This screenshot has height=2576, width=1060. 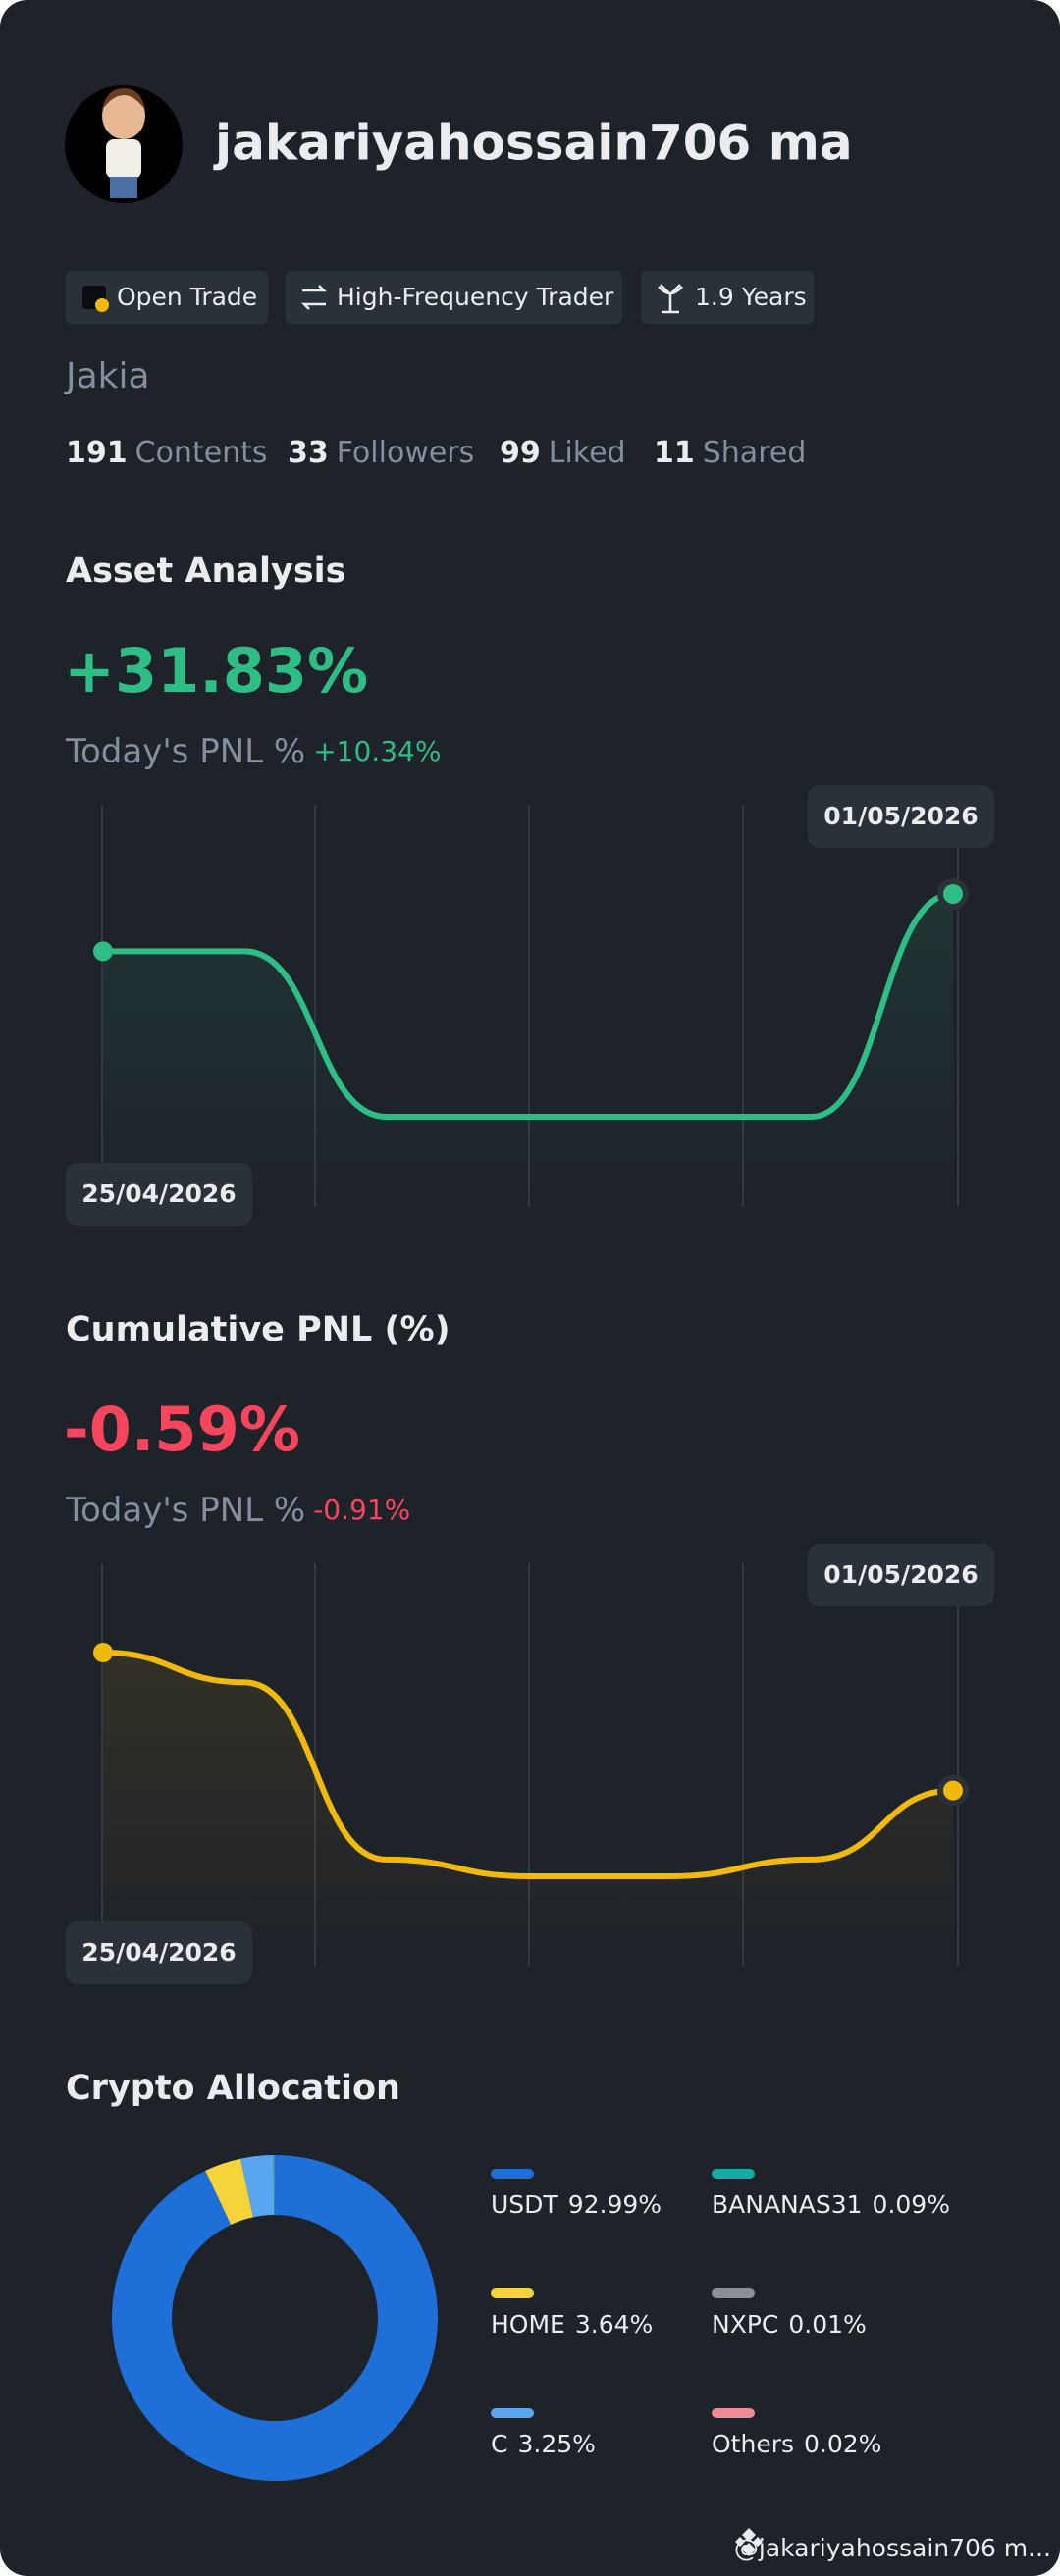 What do you see at coordinates (615, 2204) in the screenshot?
I see `legend-value: 92.99%` at bounding box center [615, 2204].